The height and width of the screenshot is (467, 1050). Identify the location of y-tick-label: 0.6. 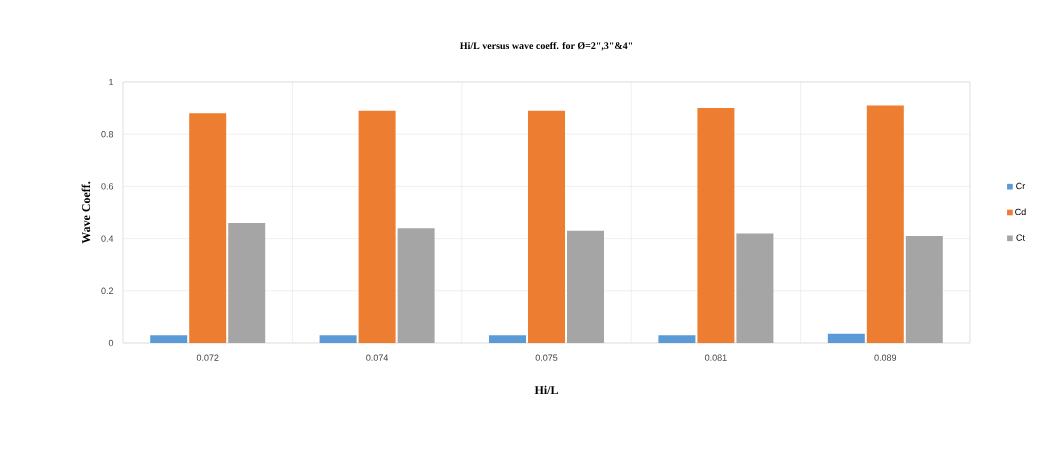
(107, 186).